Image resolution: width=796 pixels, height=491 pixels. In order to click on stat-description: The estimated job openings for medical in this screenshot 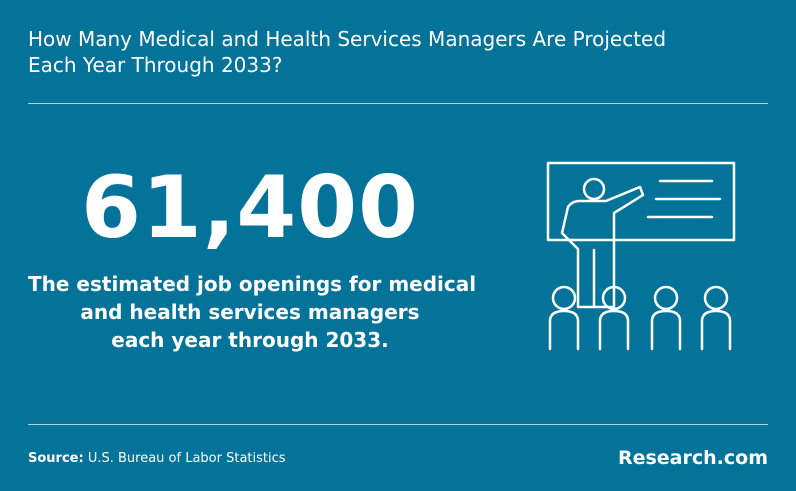, I will do `click(252, 284)`.